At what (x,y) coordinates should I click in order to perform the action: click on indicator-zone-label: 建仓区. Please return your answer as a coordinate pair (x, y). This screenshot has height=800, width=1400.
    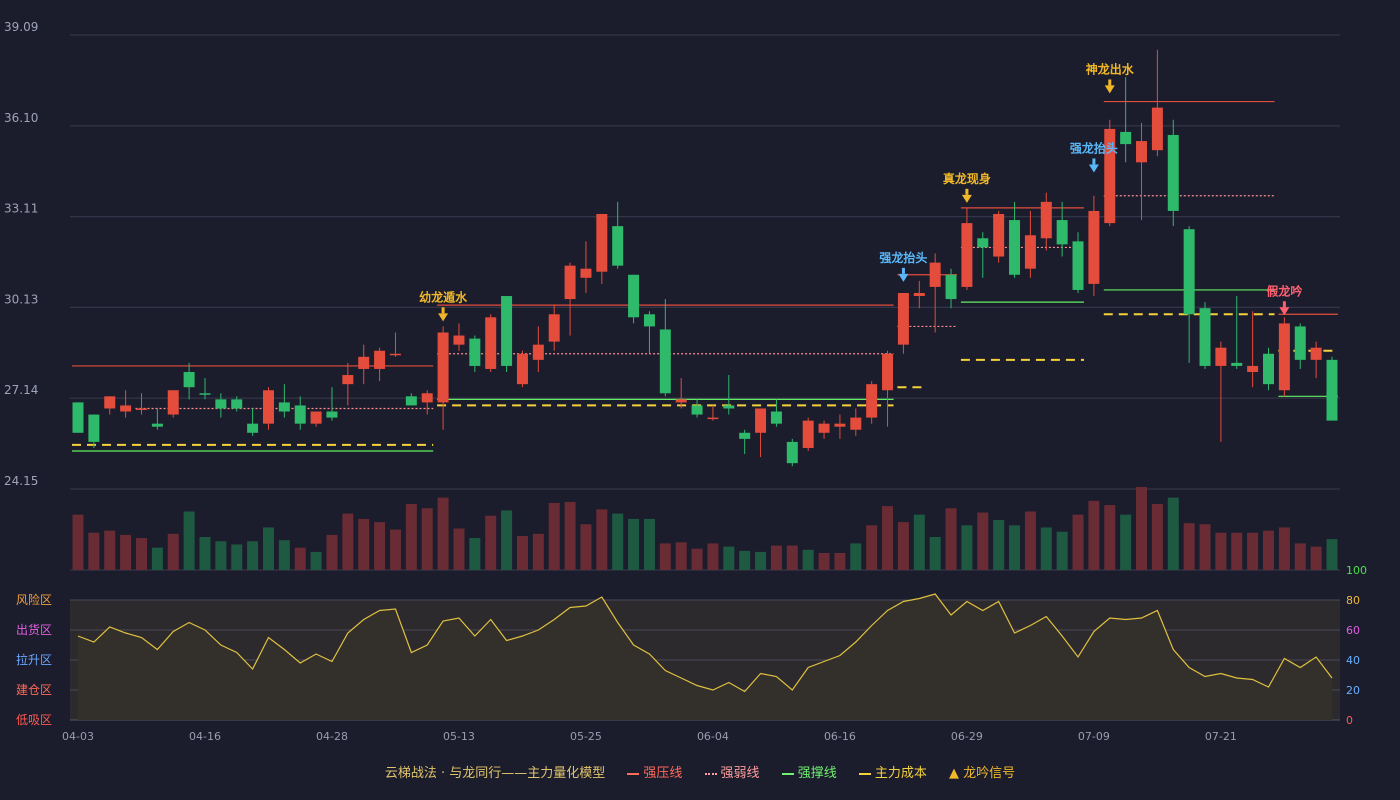
    Looking at the image, I should click on (34, 690).